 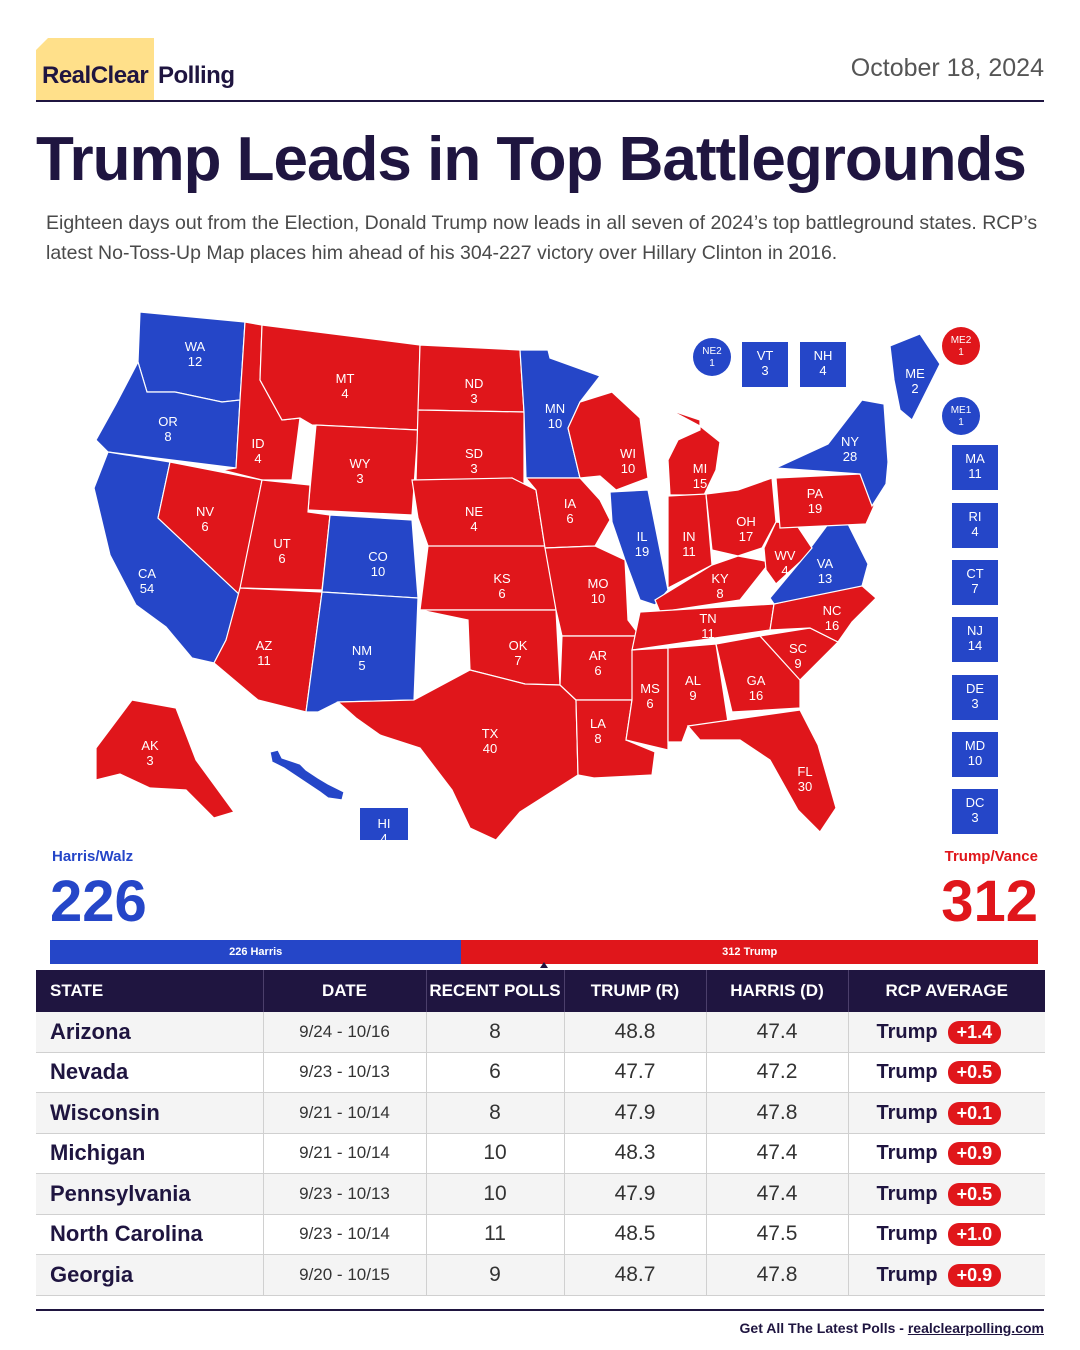 What do you see at coordinates (98, 901) in the screenshot?
I see `dem-electoral-total: 226` at bounding box center [98, 901].